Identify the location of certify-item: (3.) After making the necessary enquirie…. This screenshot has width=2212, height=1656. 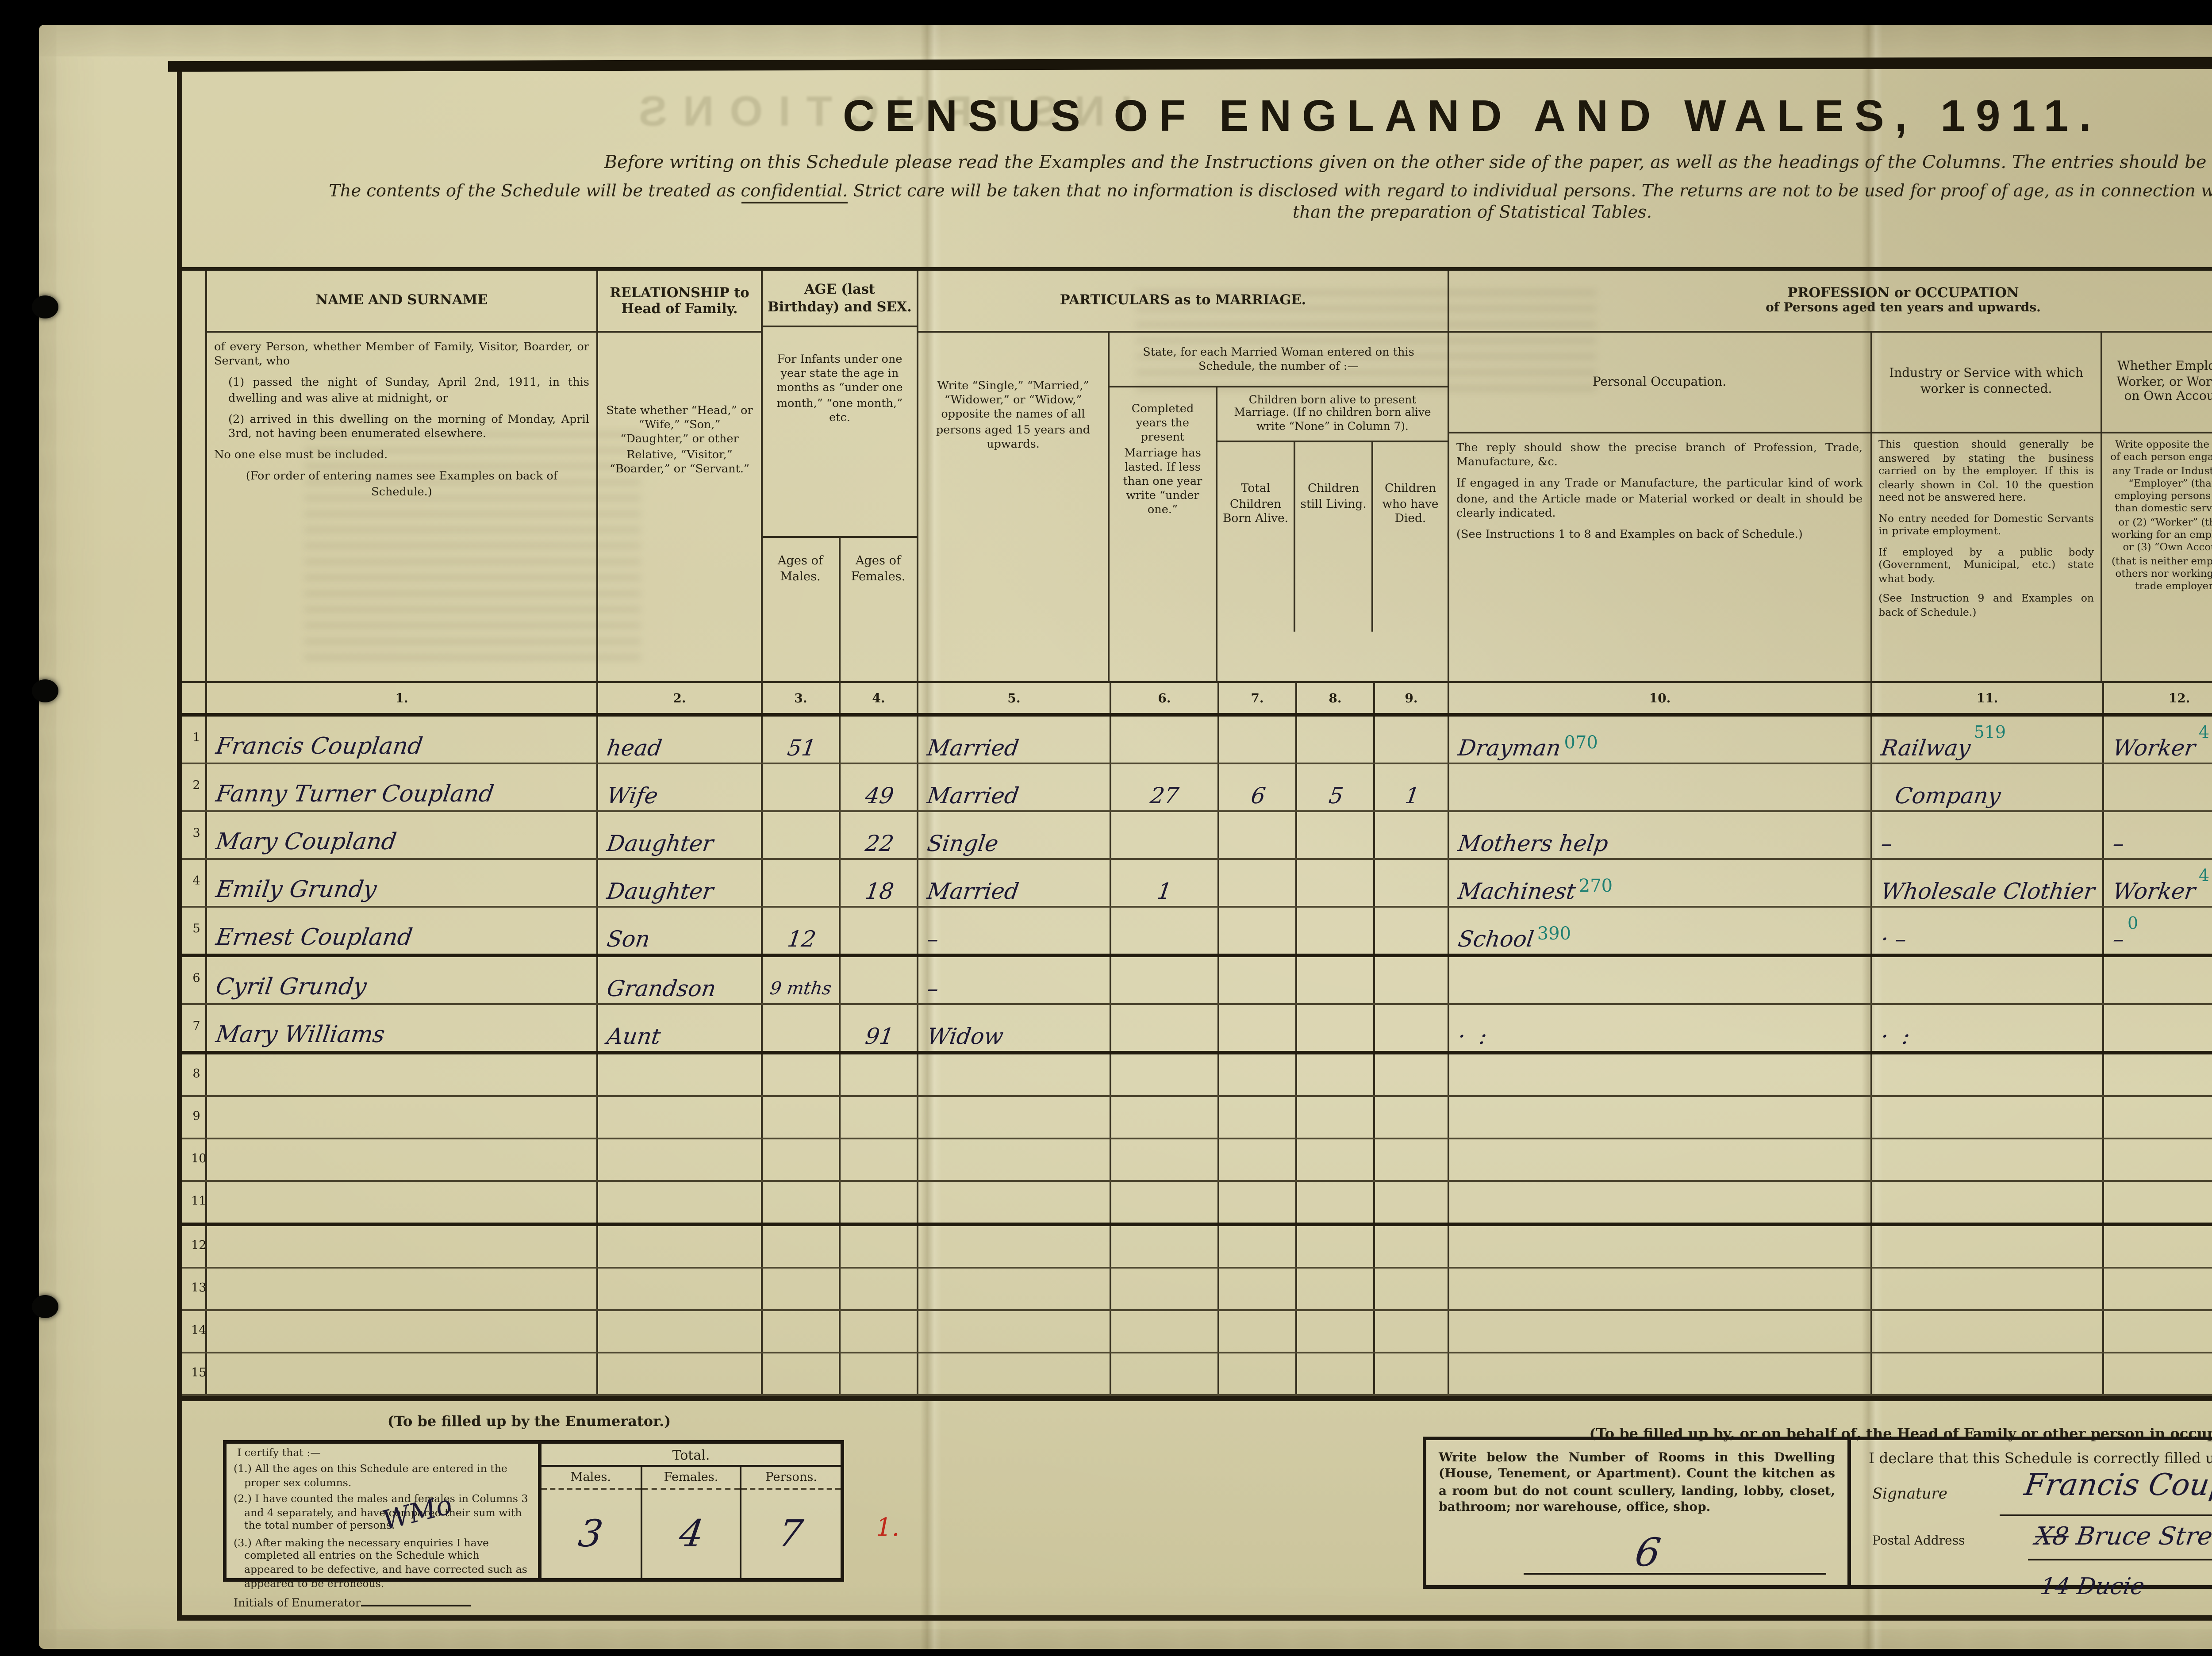
(381, 1564).